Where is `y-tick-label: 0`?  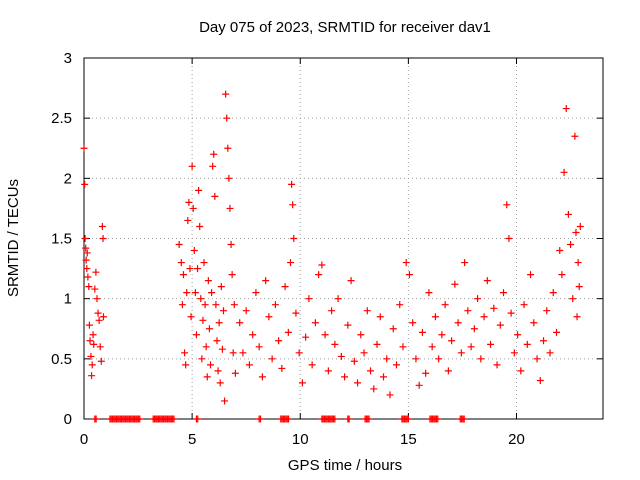
y-tick-label: 0 is located at coordinates (68, 419).